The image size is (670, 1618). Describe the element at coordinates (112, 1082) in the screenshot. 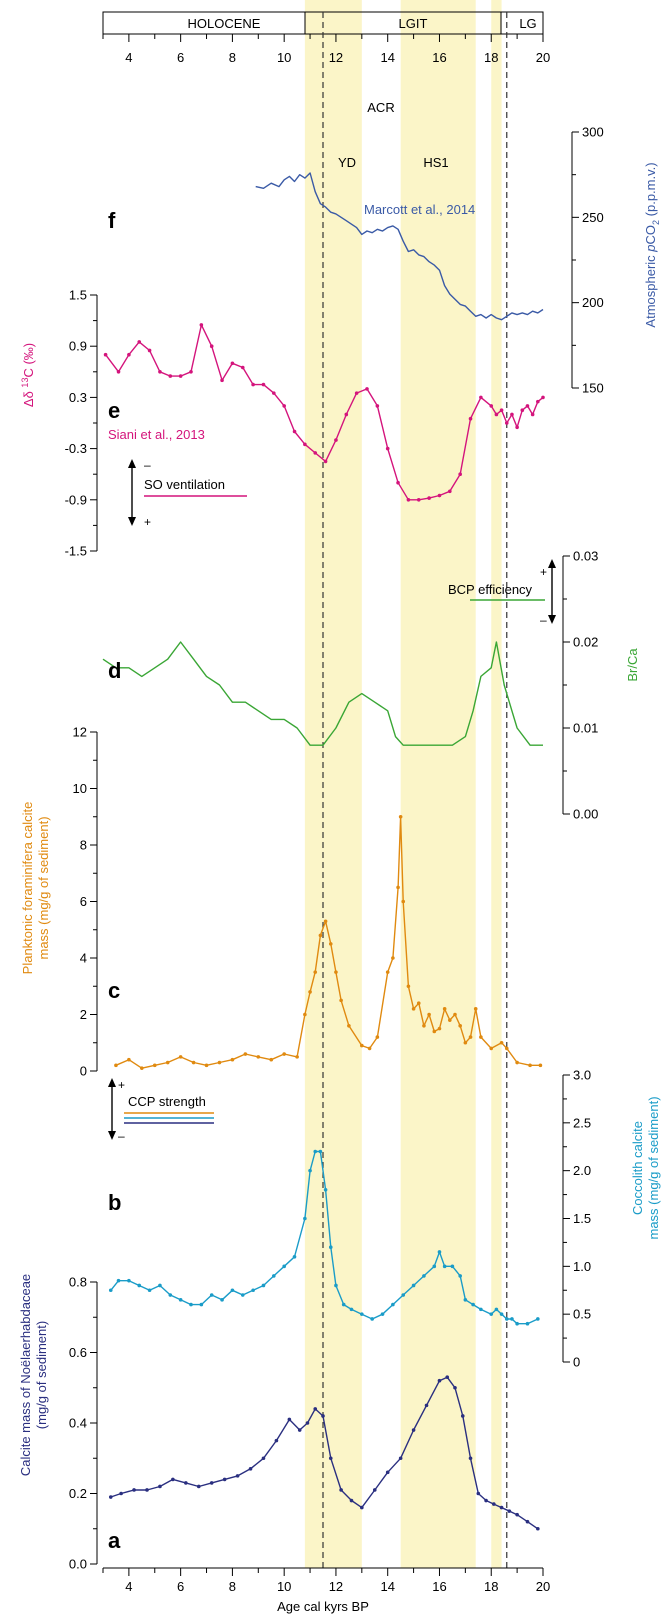

I see `legend-ccp-arrowhead-up` at that location.